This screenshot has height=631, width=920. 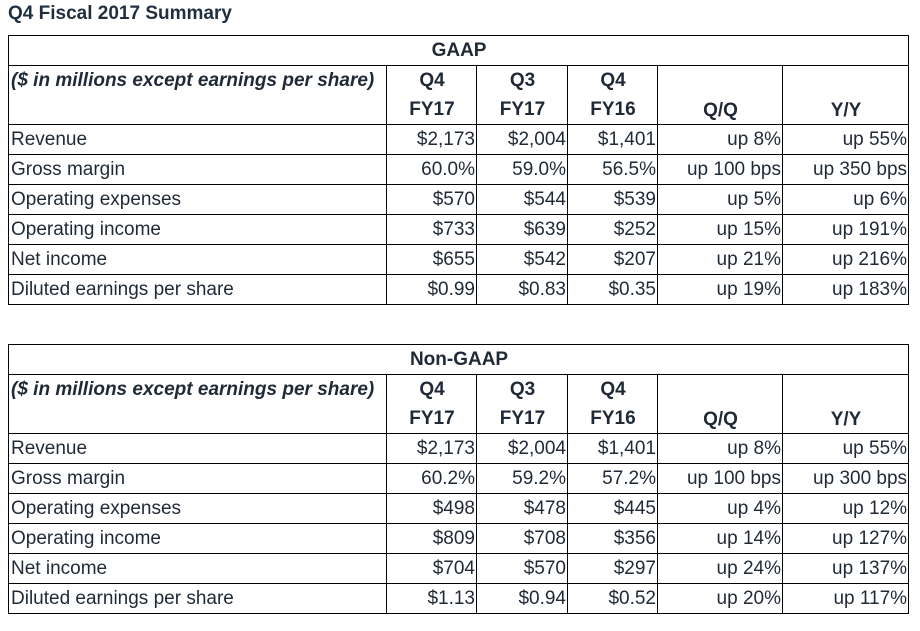 I want to click on yy-change: up 117%, so click(x=845, y=598).